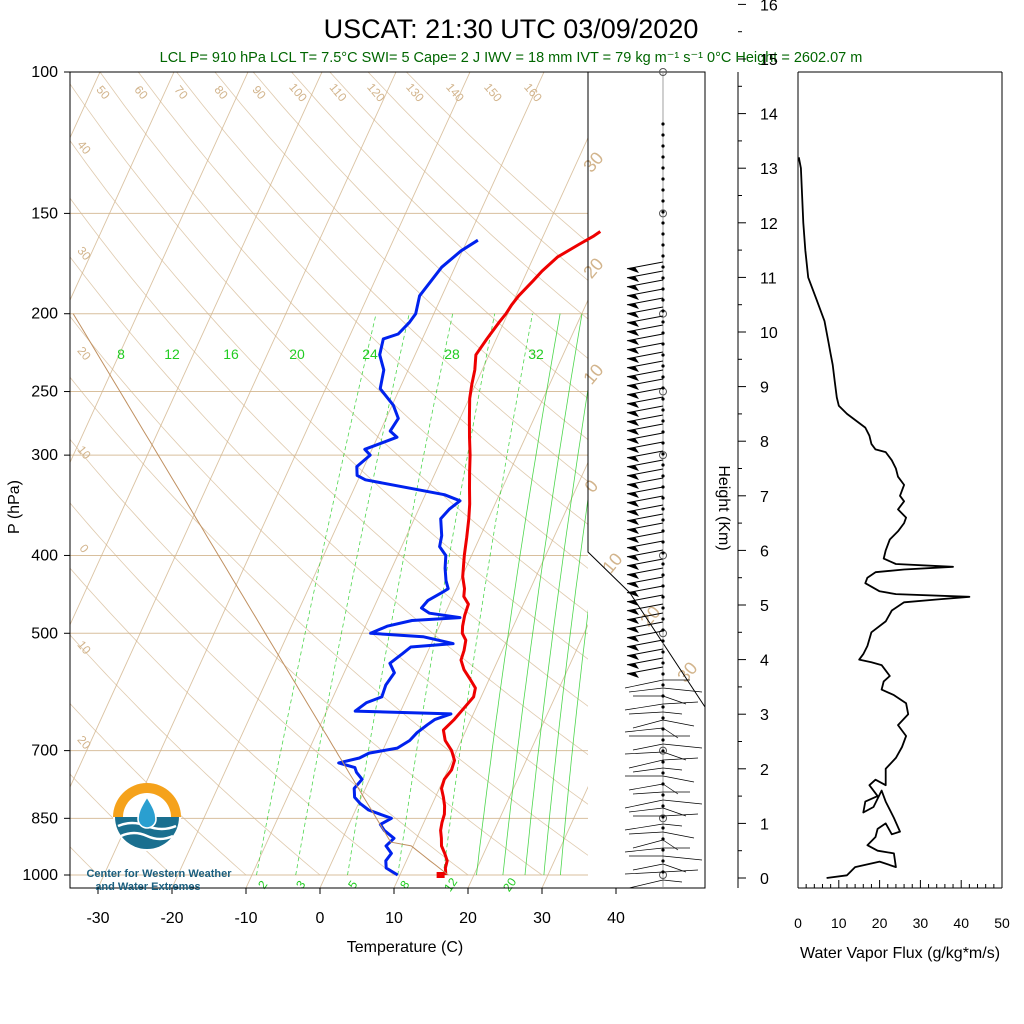  Describe the element at coordinates (880, 923) in the screenshot. I see `flux-x-tick-label: 20` at that location.